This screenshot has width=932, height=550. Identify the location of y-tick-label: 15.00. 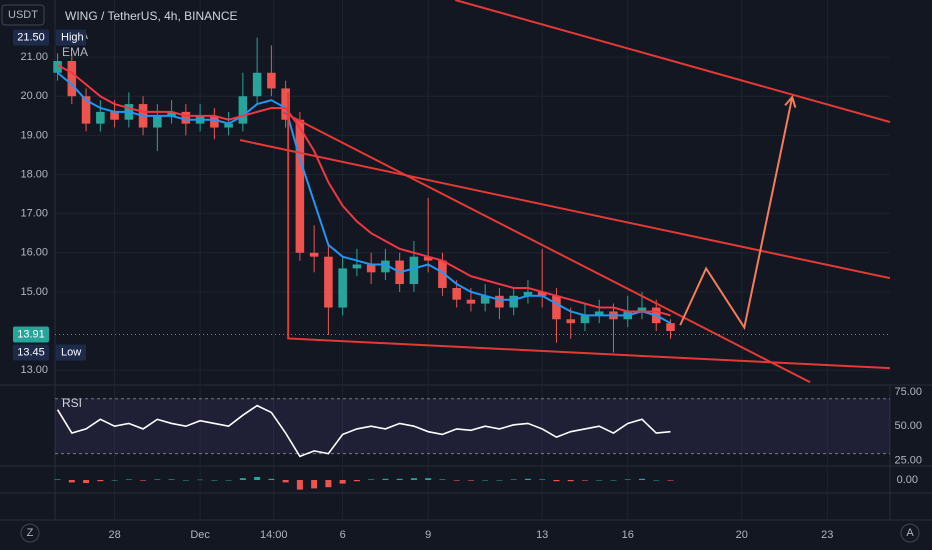
(34, 292).